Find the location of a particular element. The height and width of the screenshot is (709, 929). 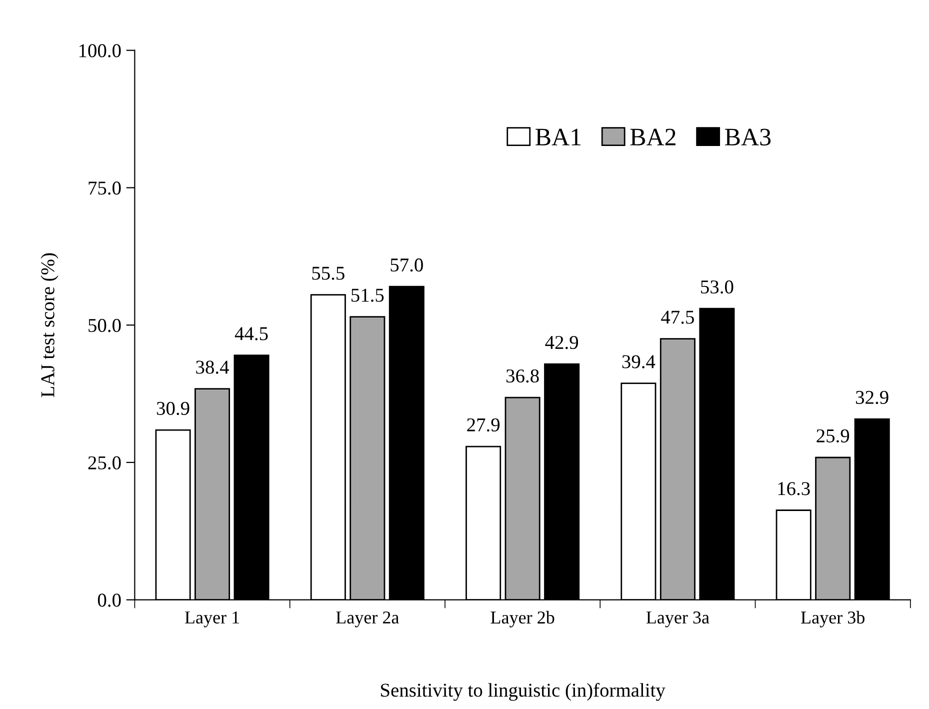

y-tick-label: 75.0 is located at coordinates (104, 188).